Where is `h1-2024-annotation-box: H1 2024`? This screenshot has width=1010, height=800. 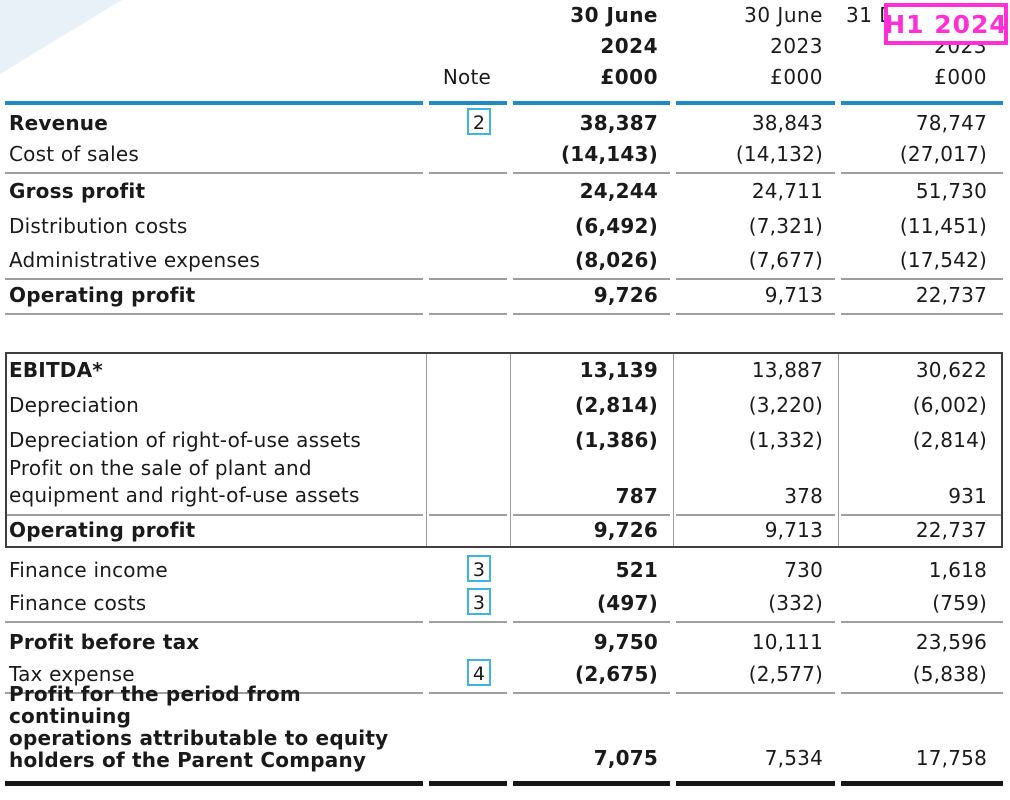
h1-2024-annotation-box: H1 2024 is located at coordinates (946, 24).